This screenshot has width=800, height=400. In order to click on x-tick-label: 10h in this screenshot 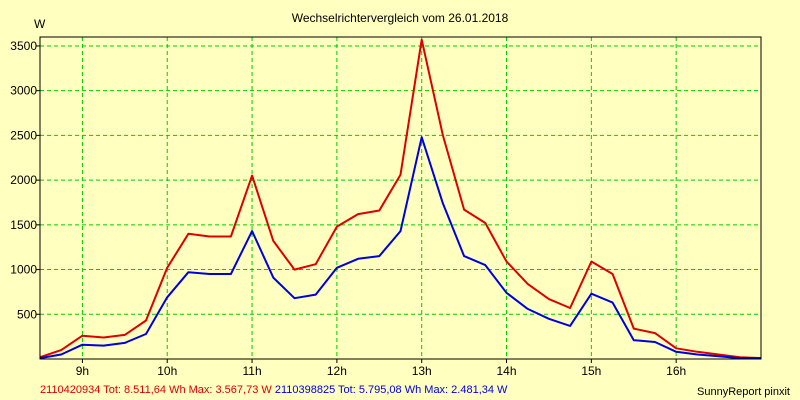, I will do `click(167, 371)`.